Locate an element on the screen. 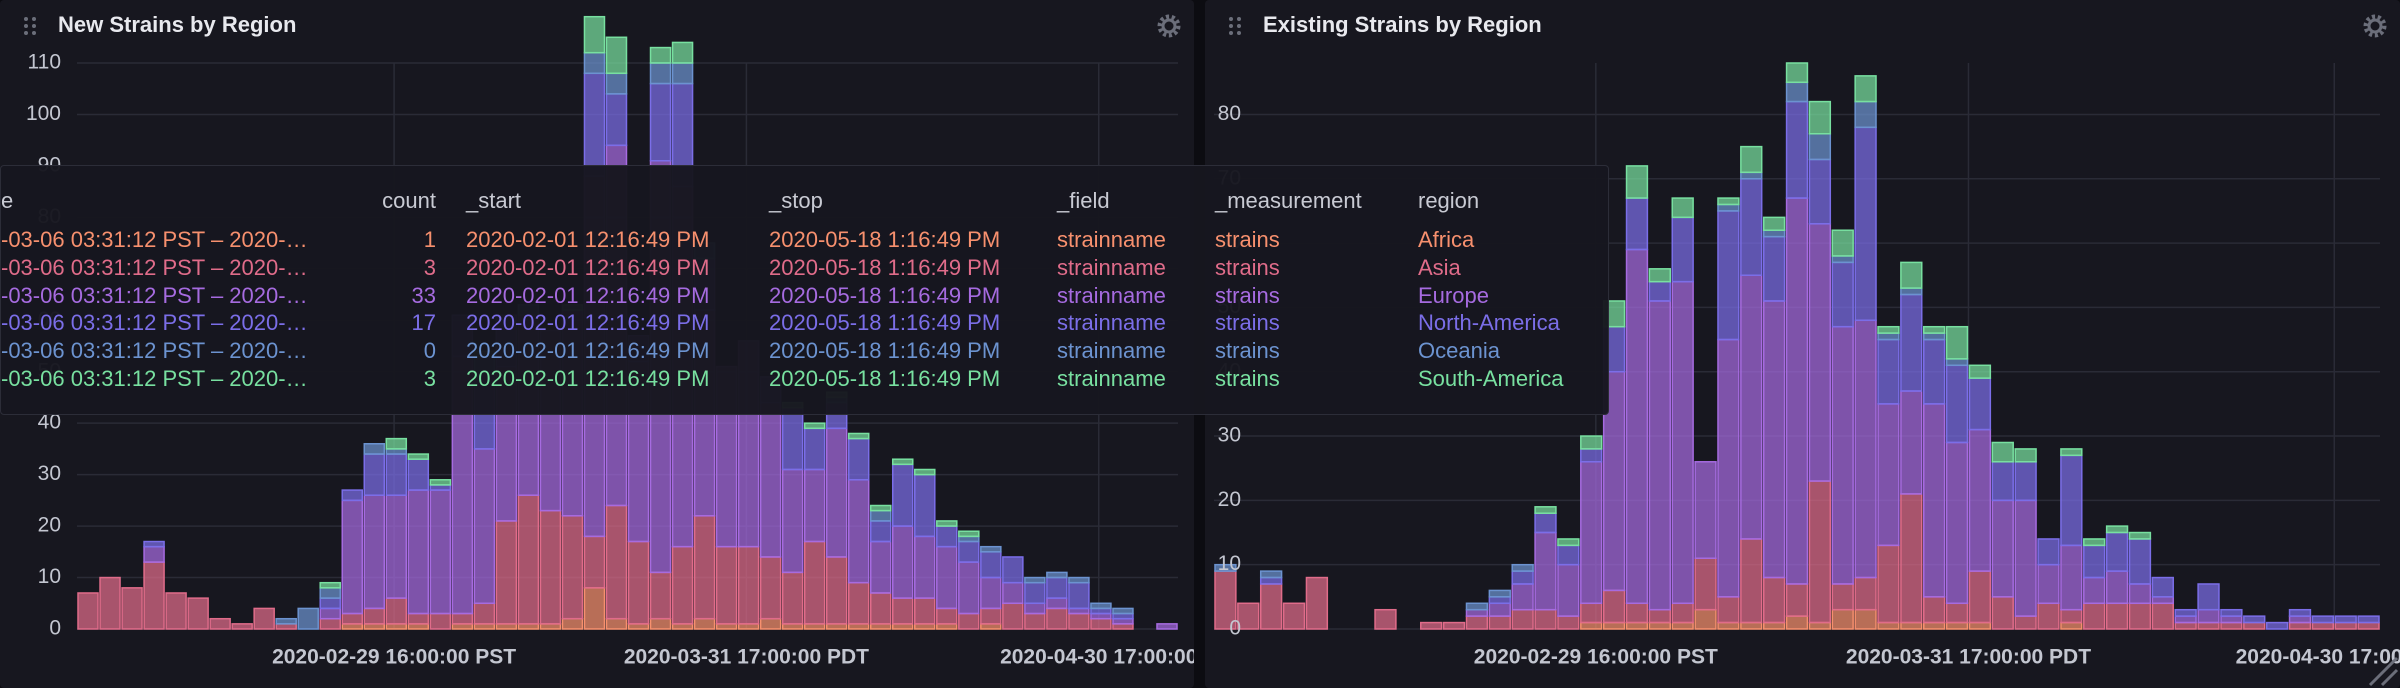 Image resolution: width=2400 pixels, height=688 pixels. y-tick-label: 80 is located at coordinates (1229, 113).